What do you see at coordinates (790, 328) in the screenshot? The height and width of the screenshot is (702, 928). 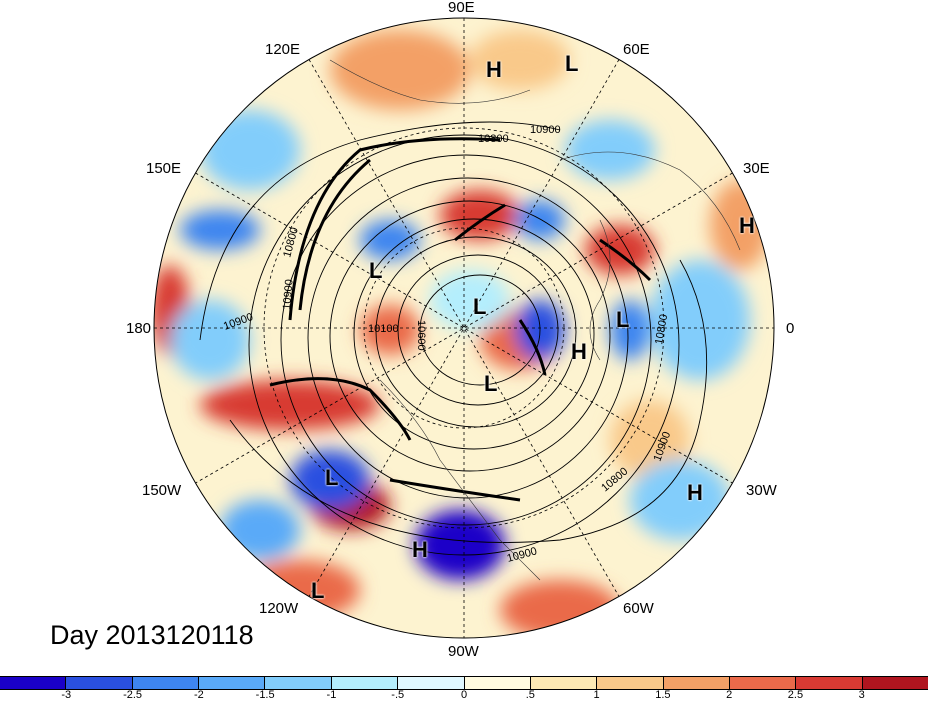 I see `lon-label-0: 0` at bounding box center [790, 328].